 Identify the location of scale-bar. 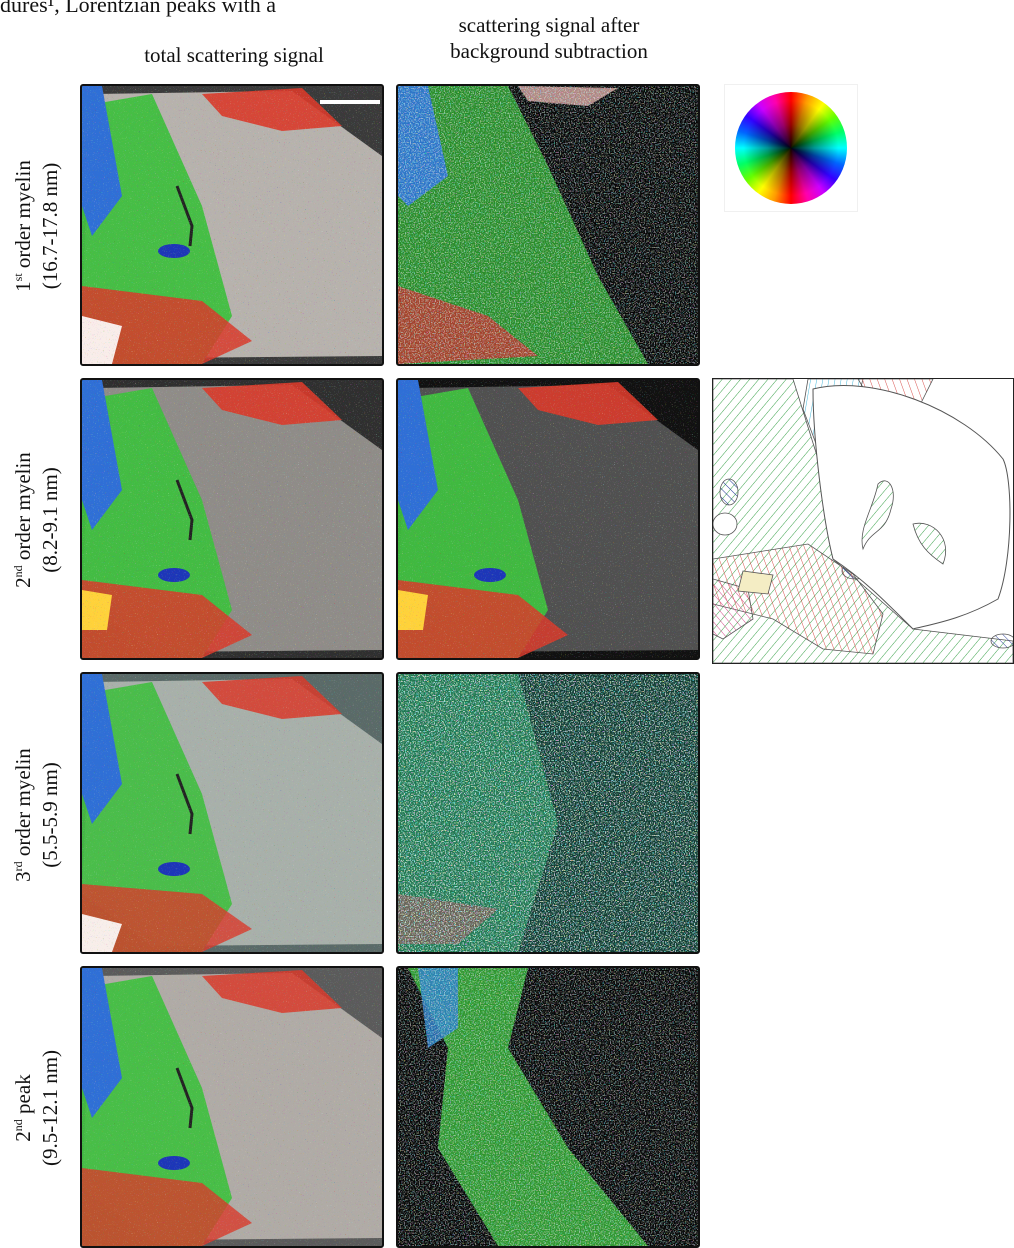
(350, 102).